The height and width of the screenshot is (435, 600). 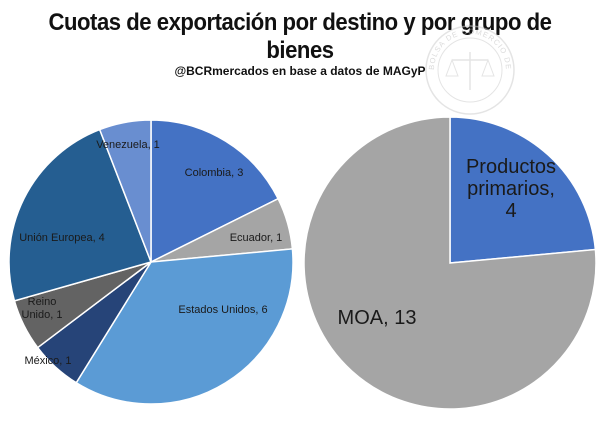 I want to click on data-label-productos-primarios: Productos primarios, 4, so click(x=511, y=189).